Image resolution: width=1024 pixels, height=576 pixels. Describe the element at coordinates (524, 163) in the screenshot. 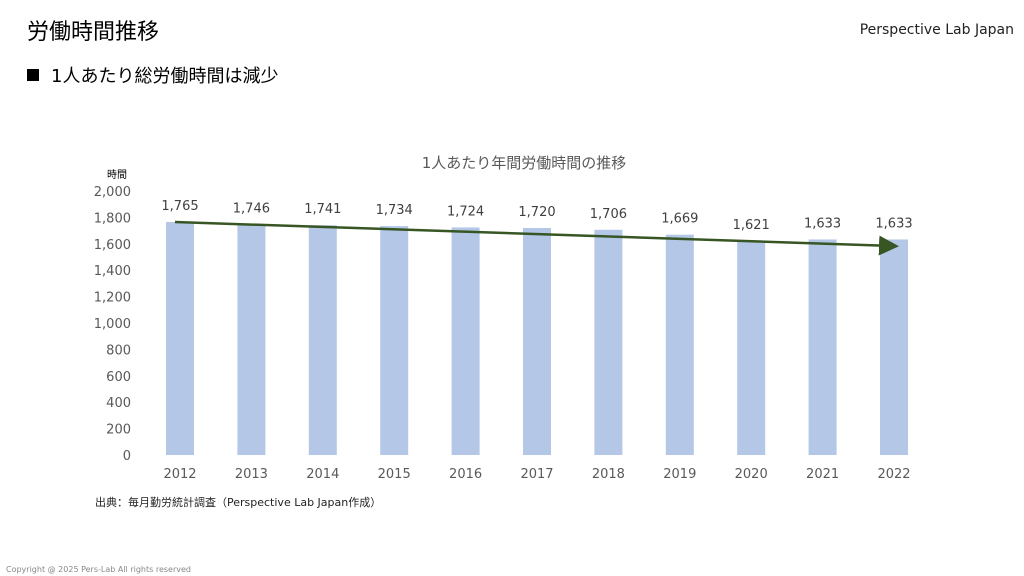

I see `chart-title: 1人あたり年間労働時間の推移` at that location.